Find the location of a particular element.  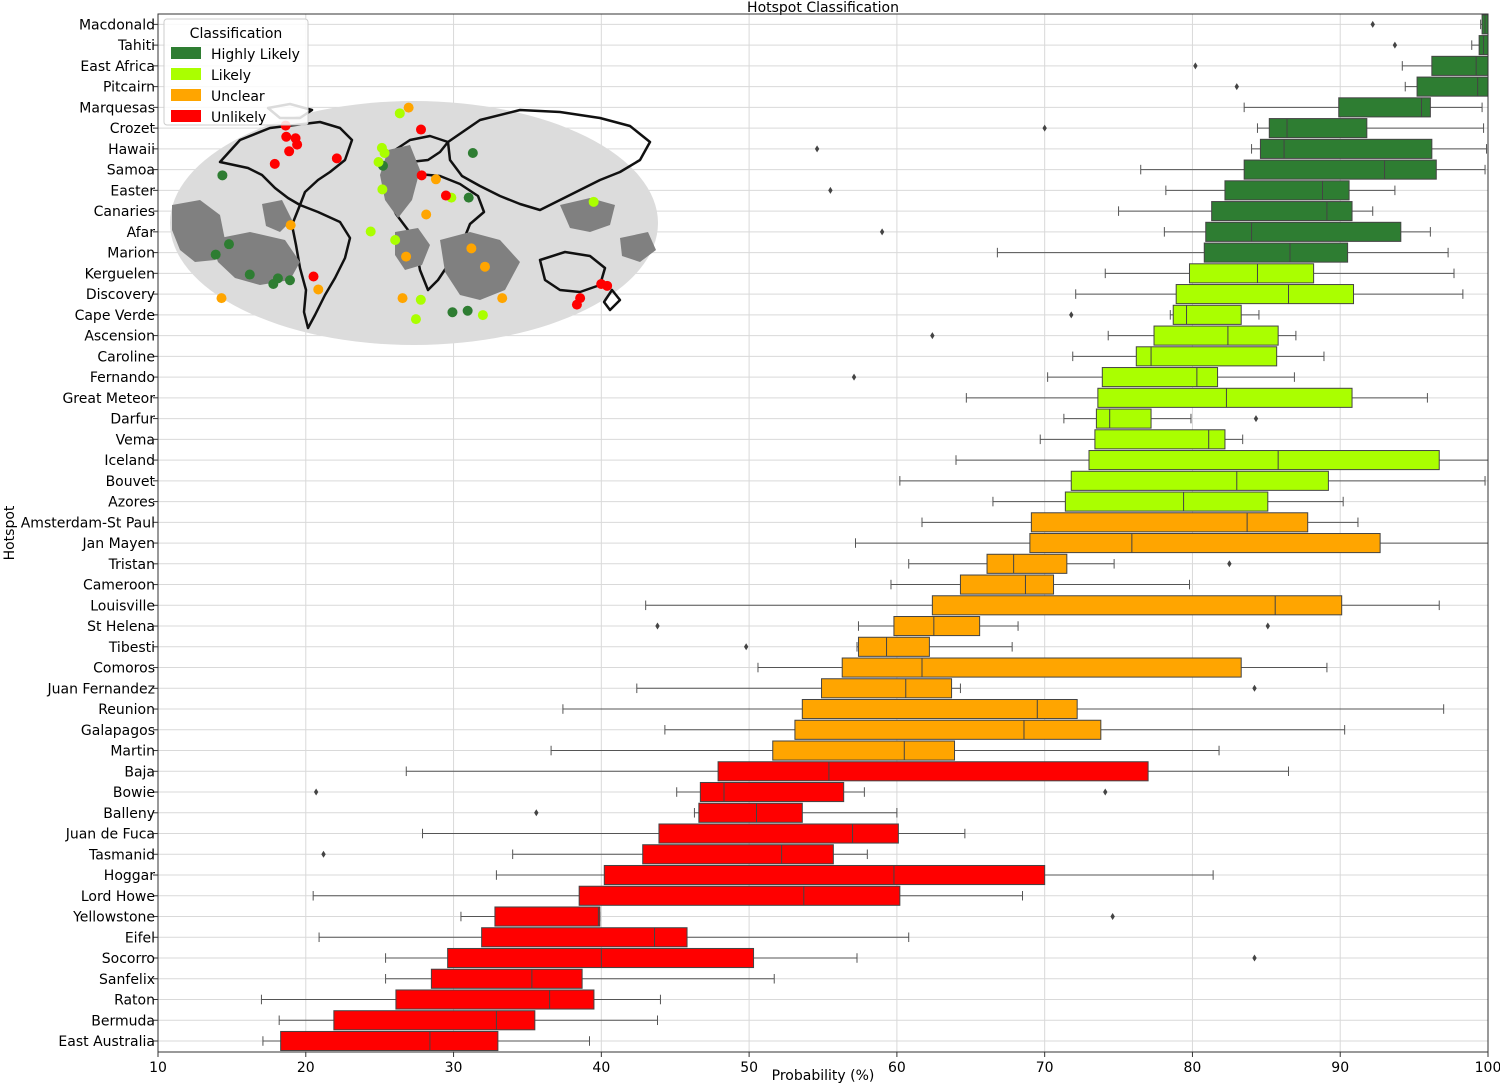

box-martin is located at coordinates (885, 750).